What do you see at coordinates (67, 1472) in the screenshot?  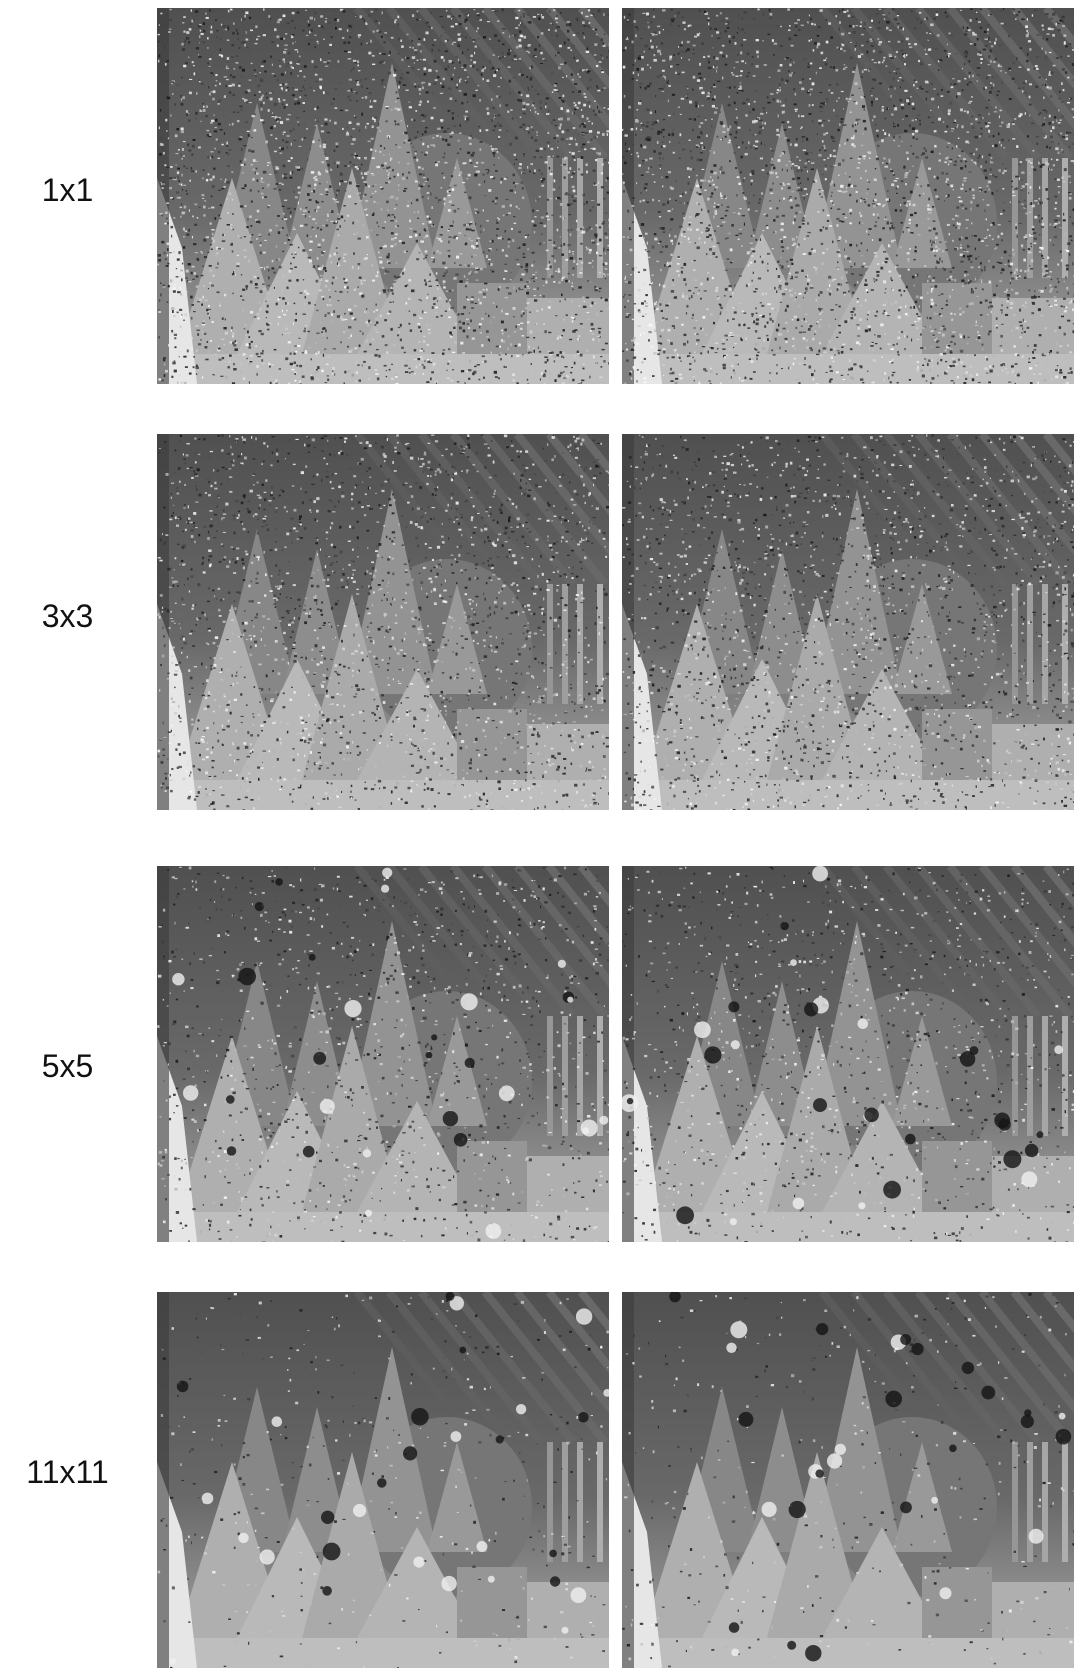 I see `window-size-label: 11x11` at bounding box center [67, 1472].